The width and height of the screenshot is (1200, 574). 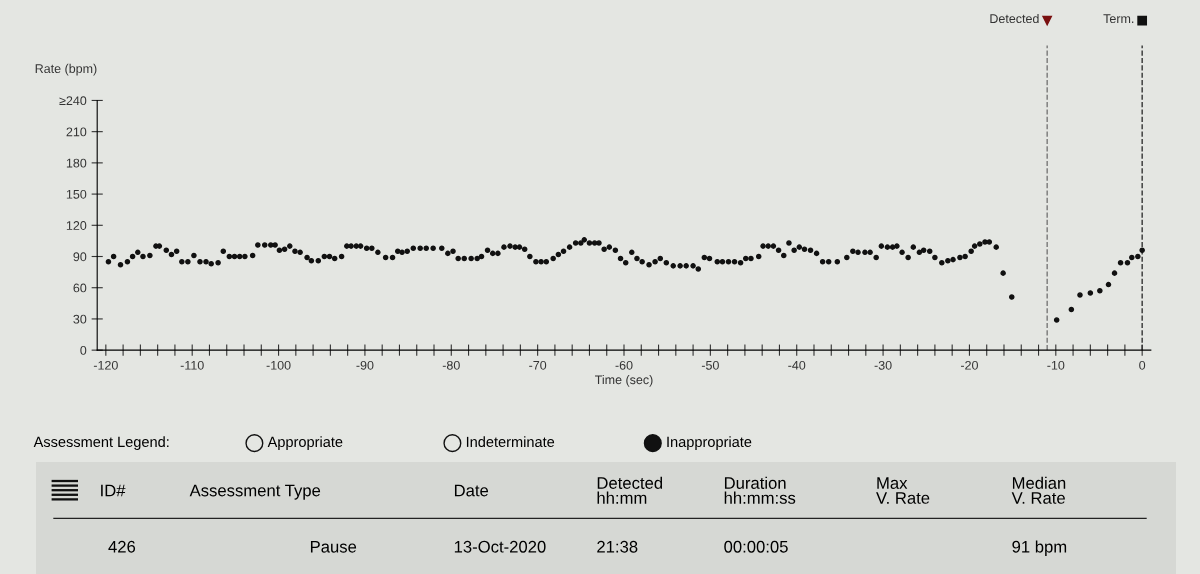 What do you see at coordinates (76, 132) in the screenshot?
I see `y-tick-label: 210` at bounding box center [76, 132].